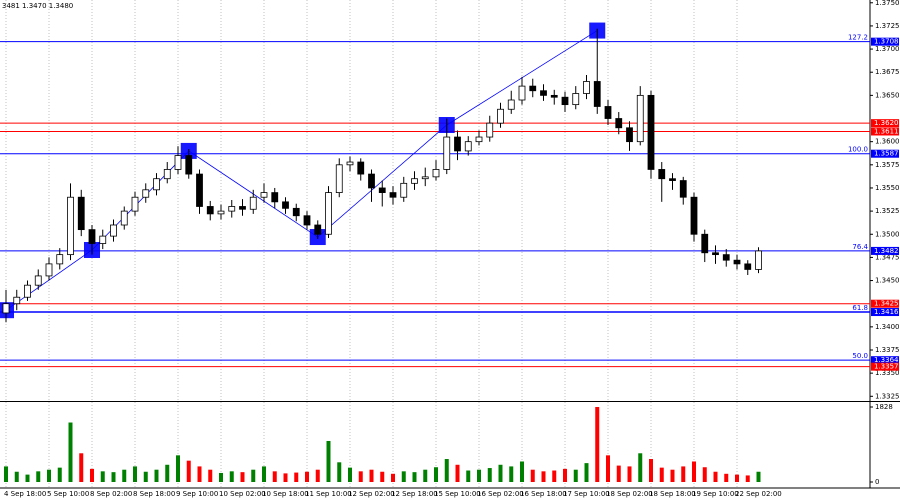 Image resolution: width=900 pixels, height=500 pixels. I want to click on y-tick-label: 1.3600, so click(887, 142).